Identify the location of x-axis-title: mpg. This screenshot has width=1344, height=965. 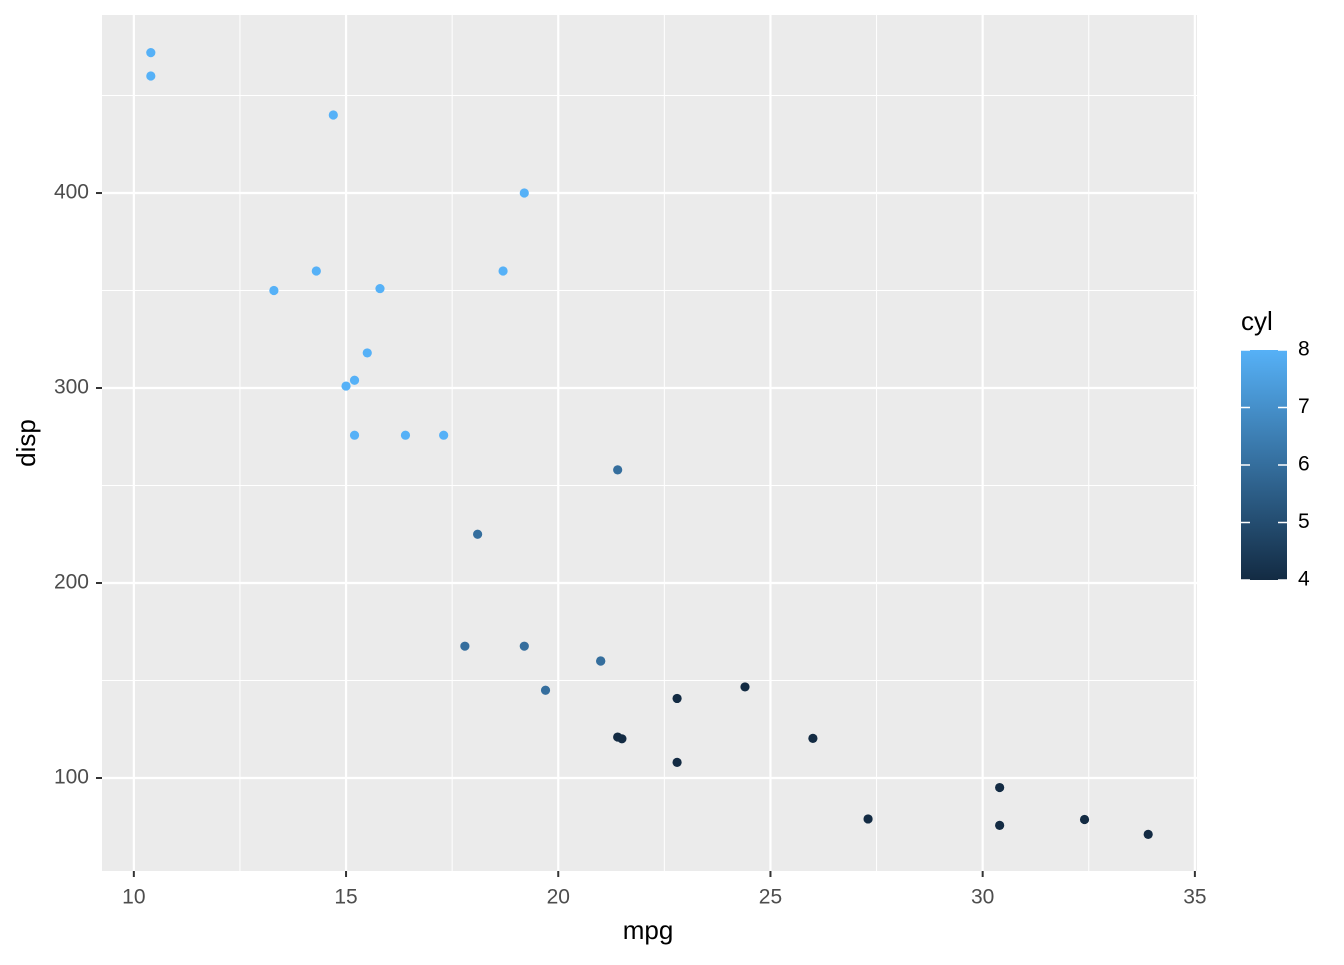
(648, 930).